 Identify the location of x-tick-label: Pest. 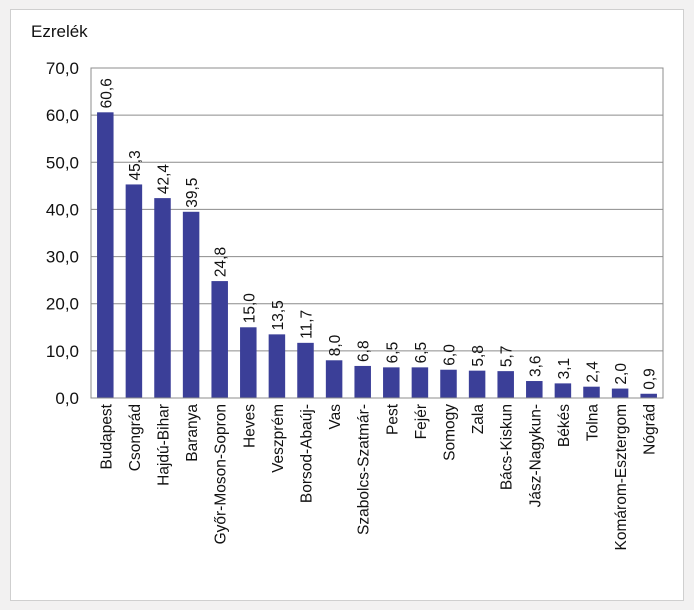
(392, 419).